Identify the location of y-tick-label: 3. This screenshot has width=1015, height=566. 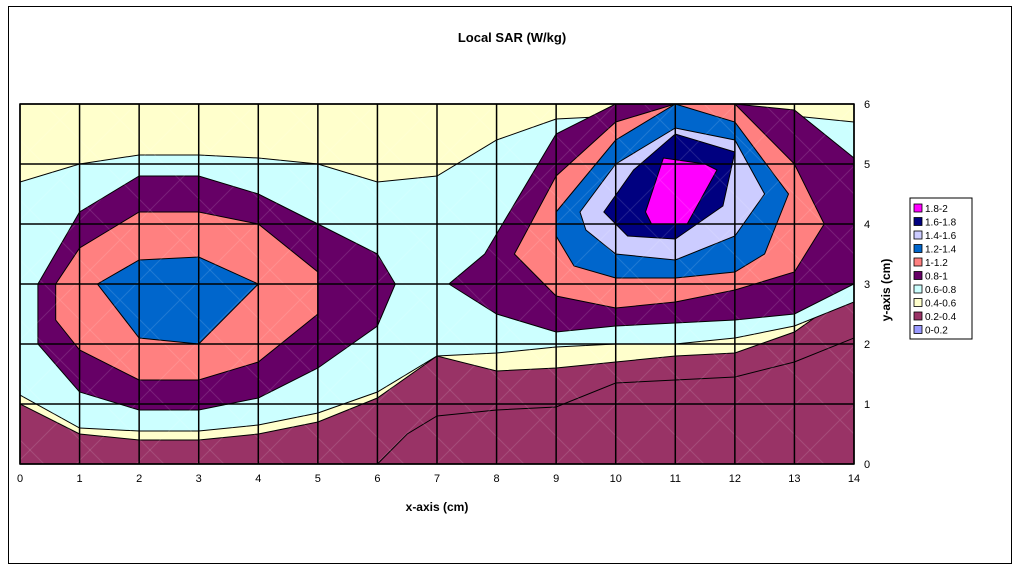
(867, 285).